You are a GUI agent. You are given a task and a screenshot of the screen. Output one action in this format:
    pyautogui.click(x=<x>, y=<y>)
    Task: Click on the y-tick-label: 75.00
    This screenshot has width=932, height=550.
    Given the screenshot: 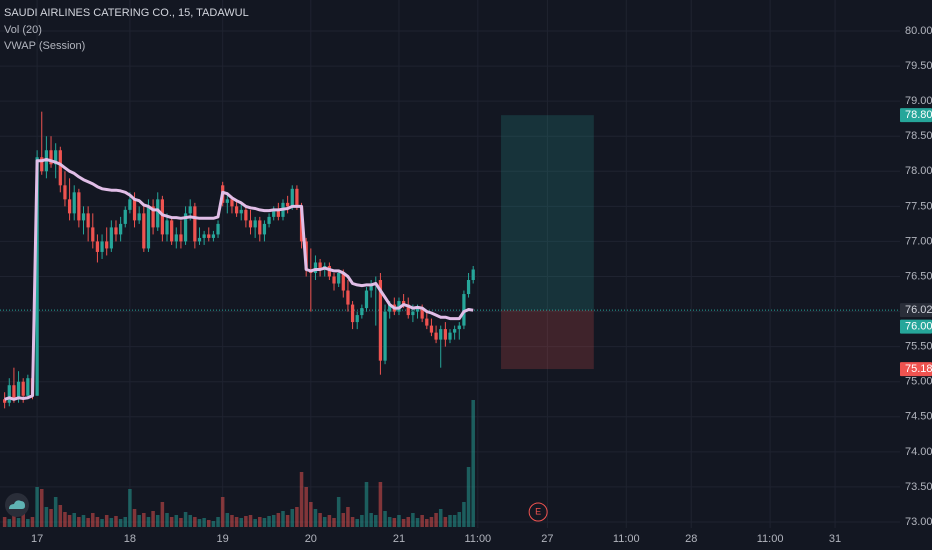 What is the action you would take?
    pyautogui.click(x=918, y=382)
    